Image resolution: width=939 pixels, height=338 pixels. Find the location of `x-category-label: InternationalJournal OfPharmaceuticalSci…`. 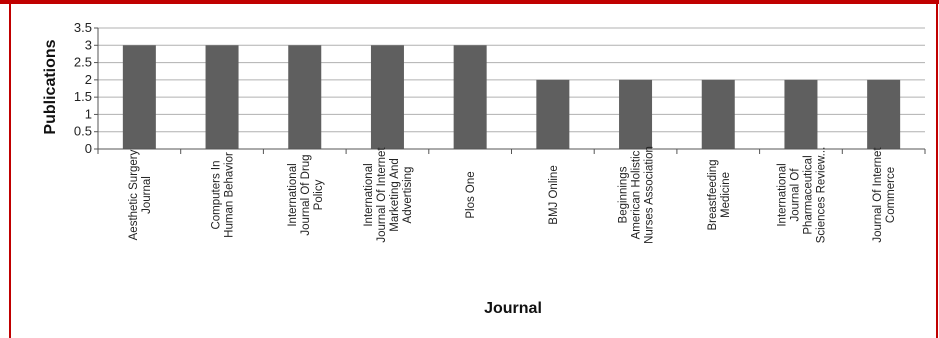

x-category-label: InternationalJournal OfPharmaceuticalSci… is located at coordinates (801, 195).